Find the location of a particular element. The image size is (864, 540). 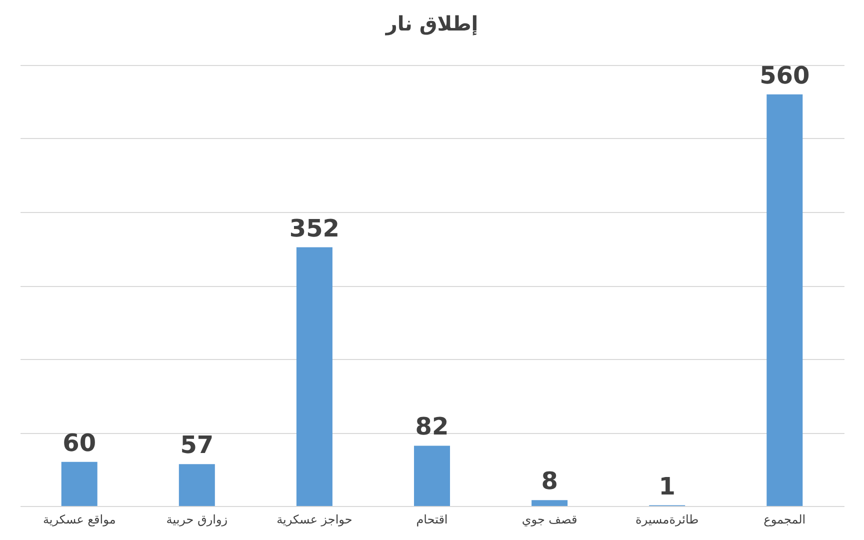

data-label: 57 is located at coordinates (197, 445).